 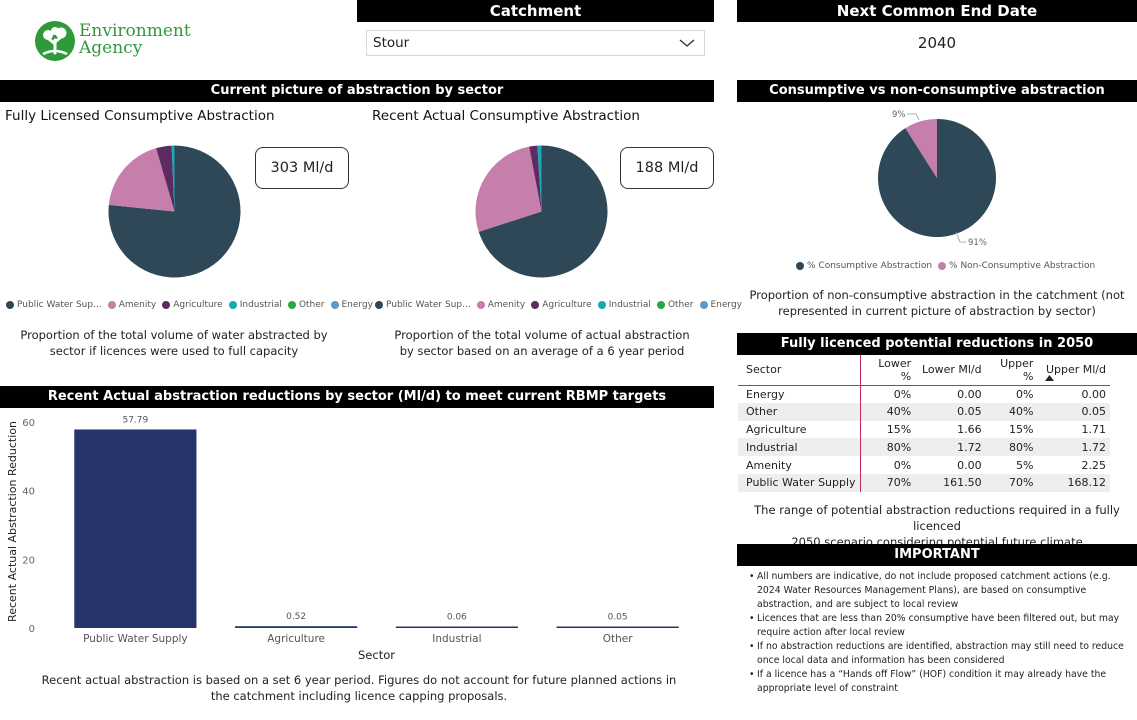 I want to click on table-cell: 5%, so click(x=1024, y=465).